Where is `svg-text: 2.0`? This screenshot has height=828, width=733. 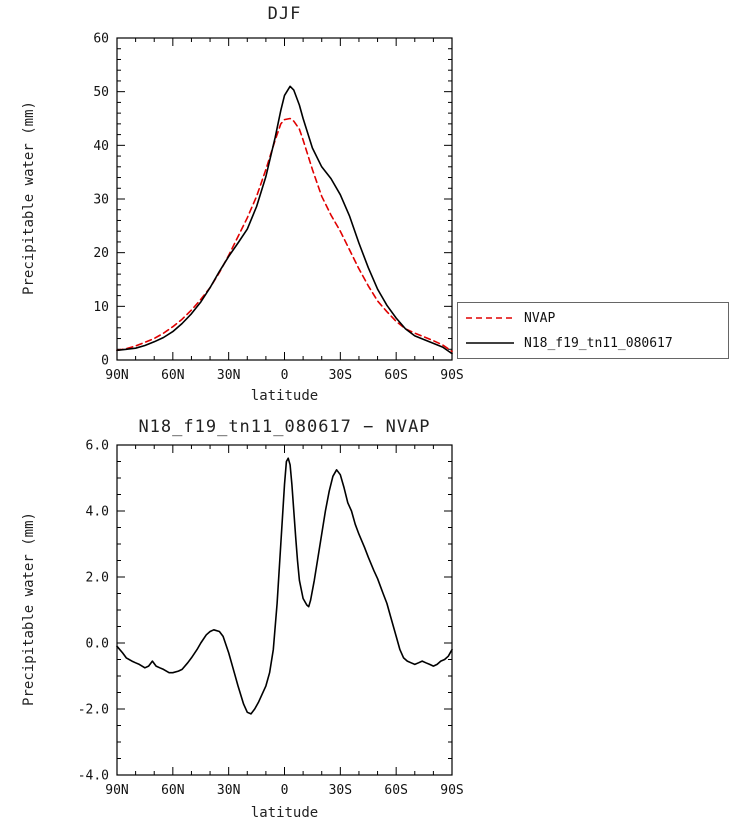 svg-text: 2.0 is located at coordinates (97, 578).